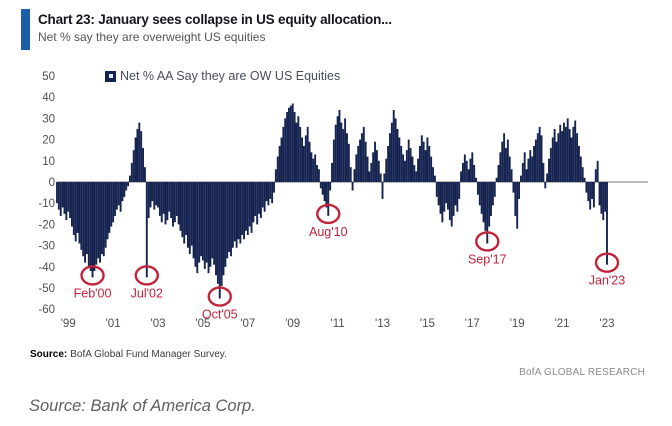 This screenshot has width=672, height=426. I want to click on y-tick-label: -30, so click(46, 247).